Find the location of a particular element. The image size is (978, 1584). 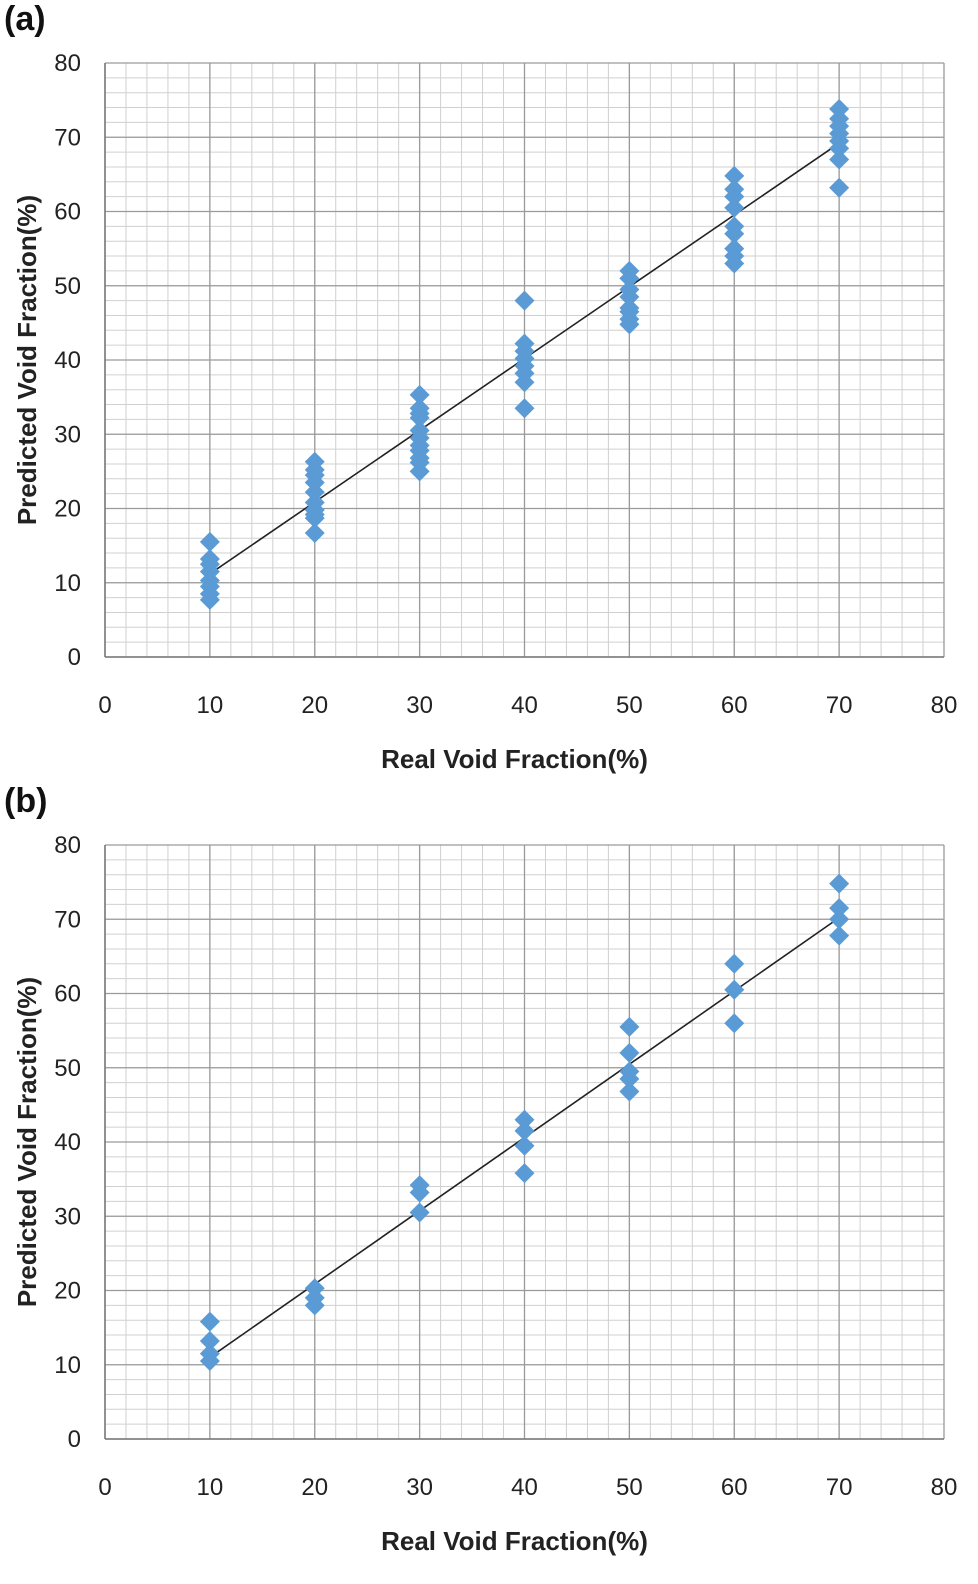

panel-label-a: (a) is located at coordinates (25, 19).